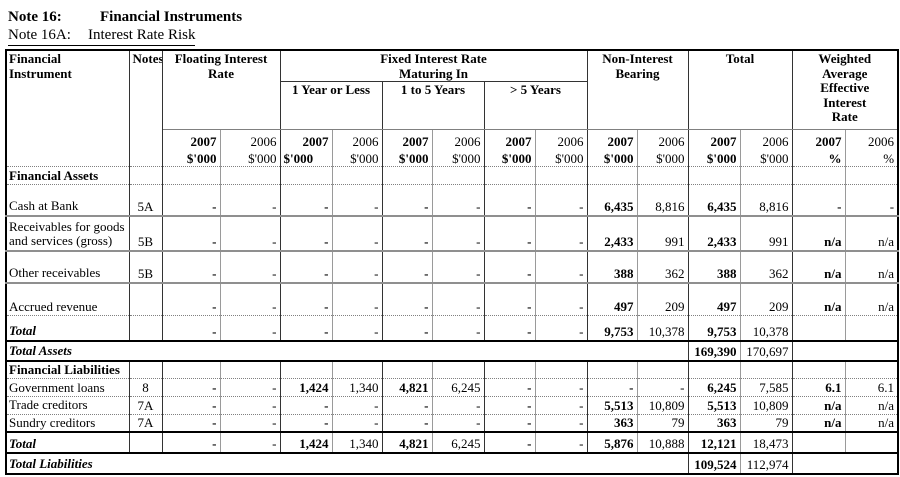  Describe the element at coordinates (714, 351) in the screenshot. I see `grand-total-2007-cell: 169,390` at that location.